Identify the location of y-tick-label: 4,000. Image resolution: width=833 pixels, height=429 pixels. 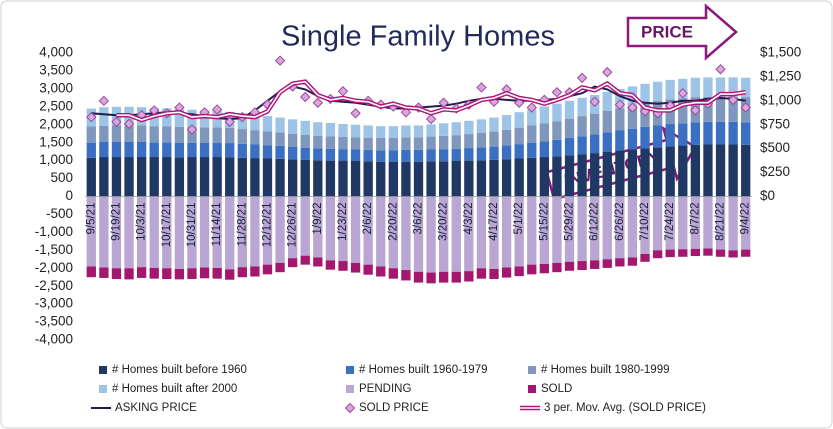
(56, 52).